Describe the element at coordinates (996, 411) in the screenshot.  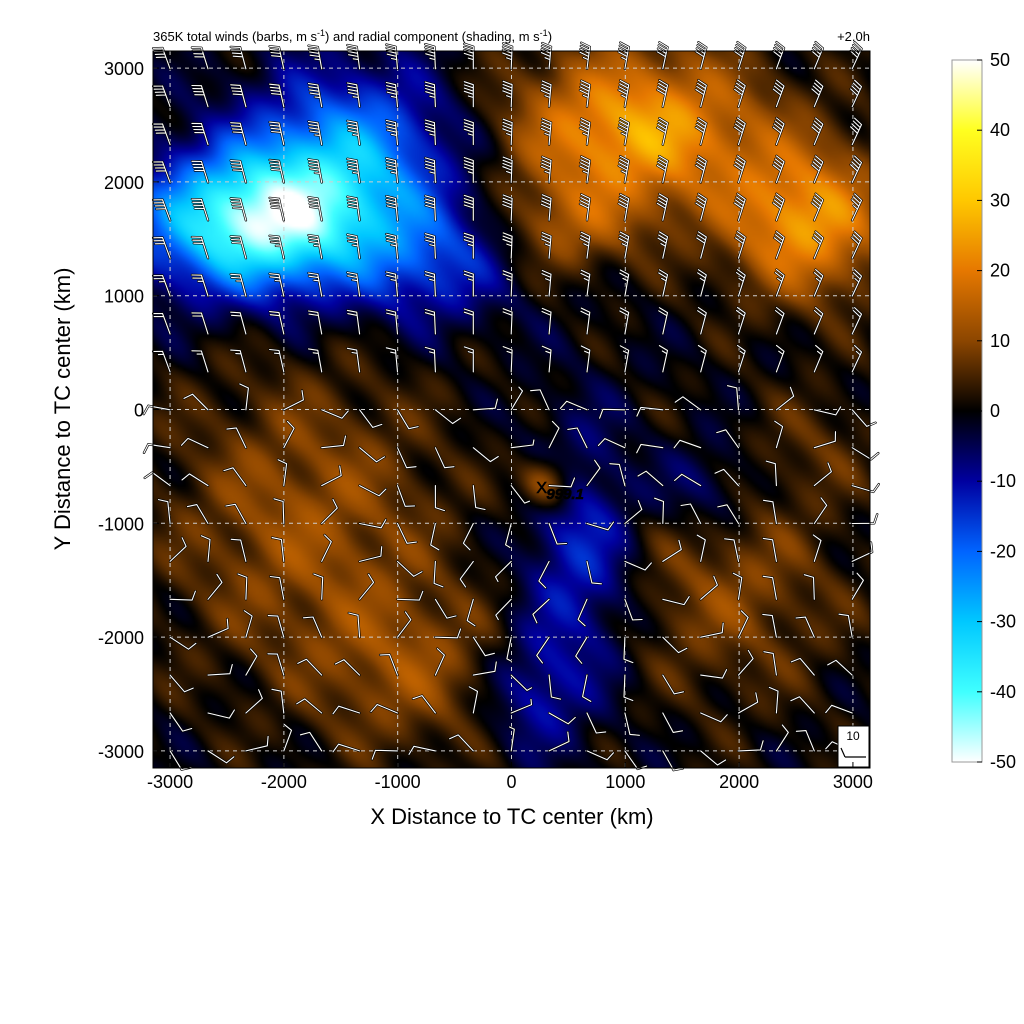
I see `colorbar-ticks: 50 40 30 20 10 0 -10 -20 -30 -40 -50` at that location.